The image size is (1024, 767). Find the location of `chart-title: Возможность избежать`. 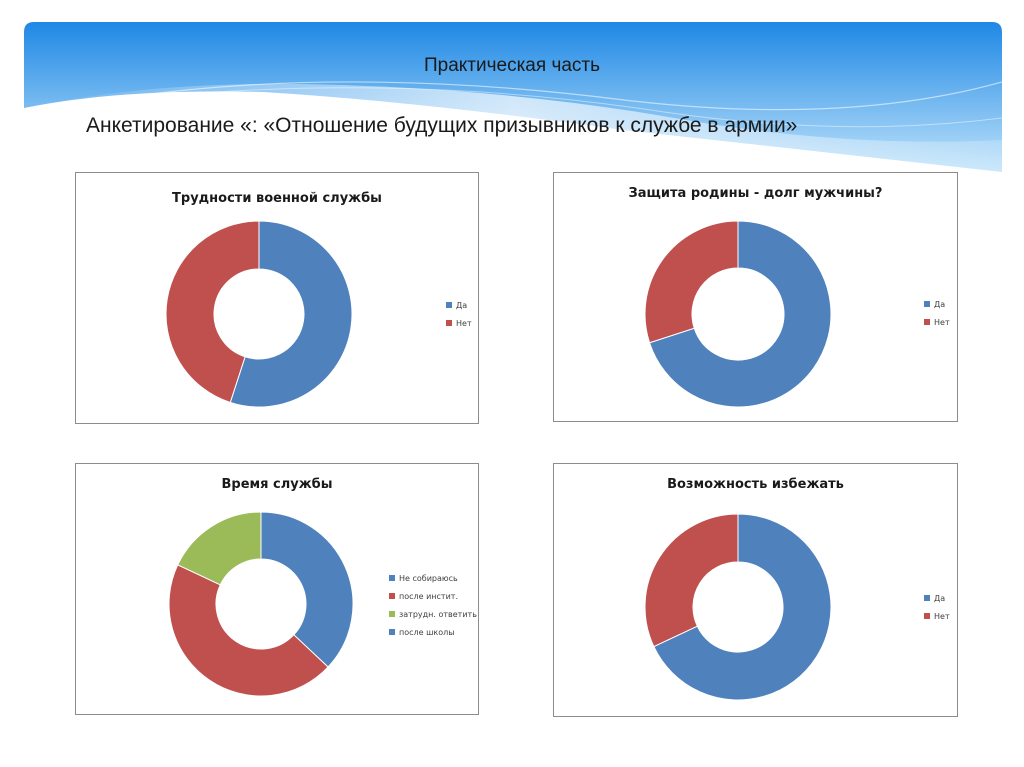

chart-title: Возможность избежать is located at coordinates (755, 484).